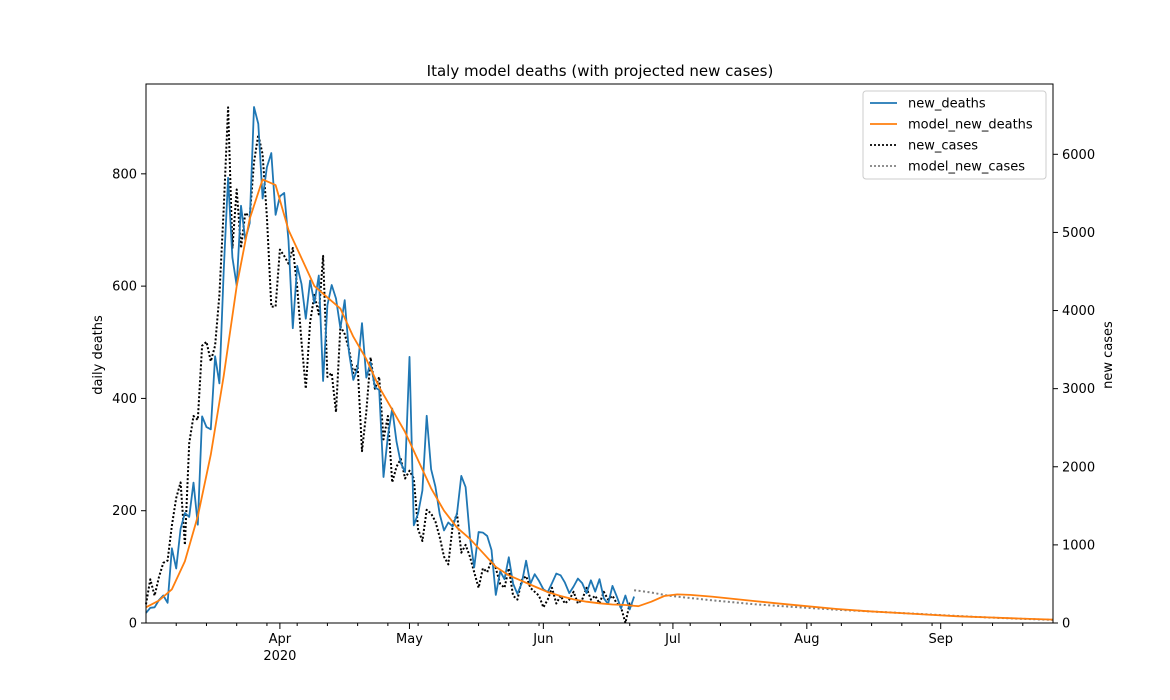  I want to click on y-tick-label: 200, so click(124, 511).